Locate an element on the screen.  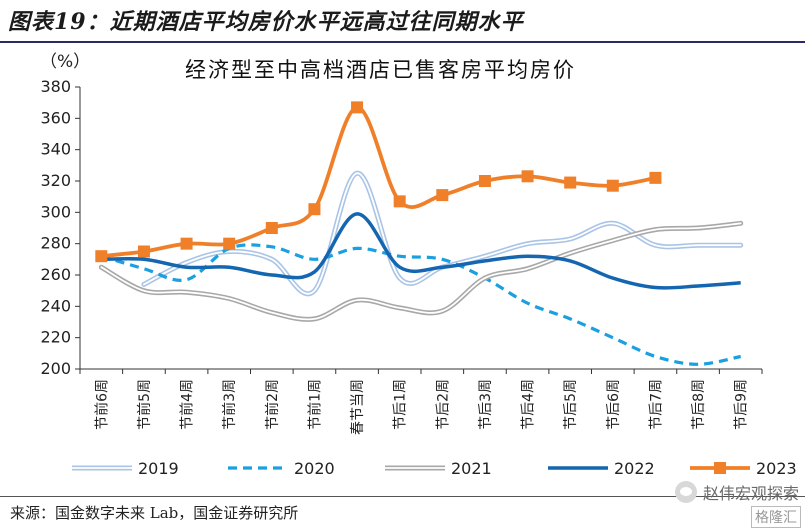
watermark: 赵伟宏观探索 is located at coordinates (736, 492).